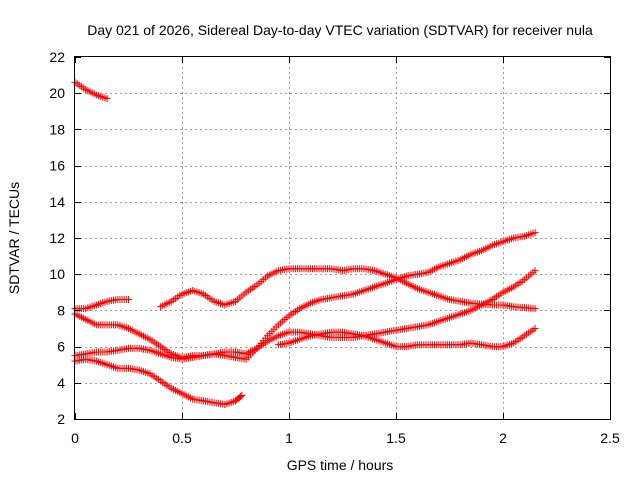 Image resolution: width=640 pixels, height=480 pixels. I want to click on y-tick-label: 20, so click(57, 93).